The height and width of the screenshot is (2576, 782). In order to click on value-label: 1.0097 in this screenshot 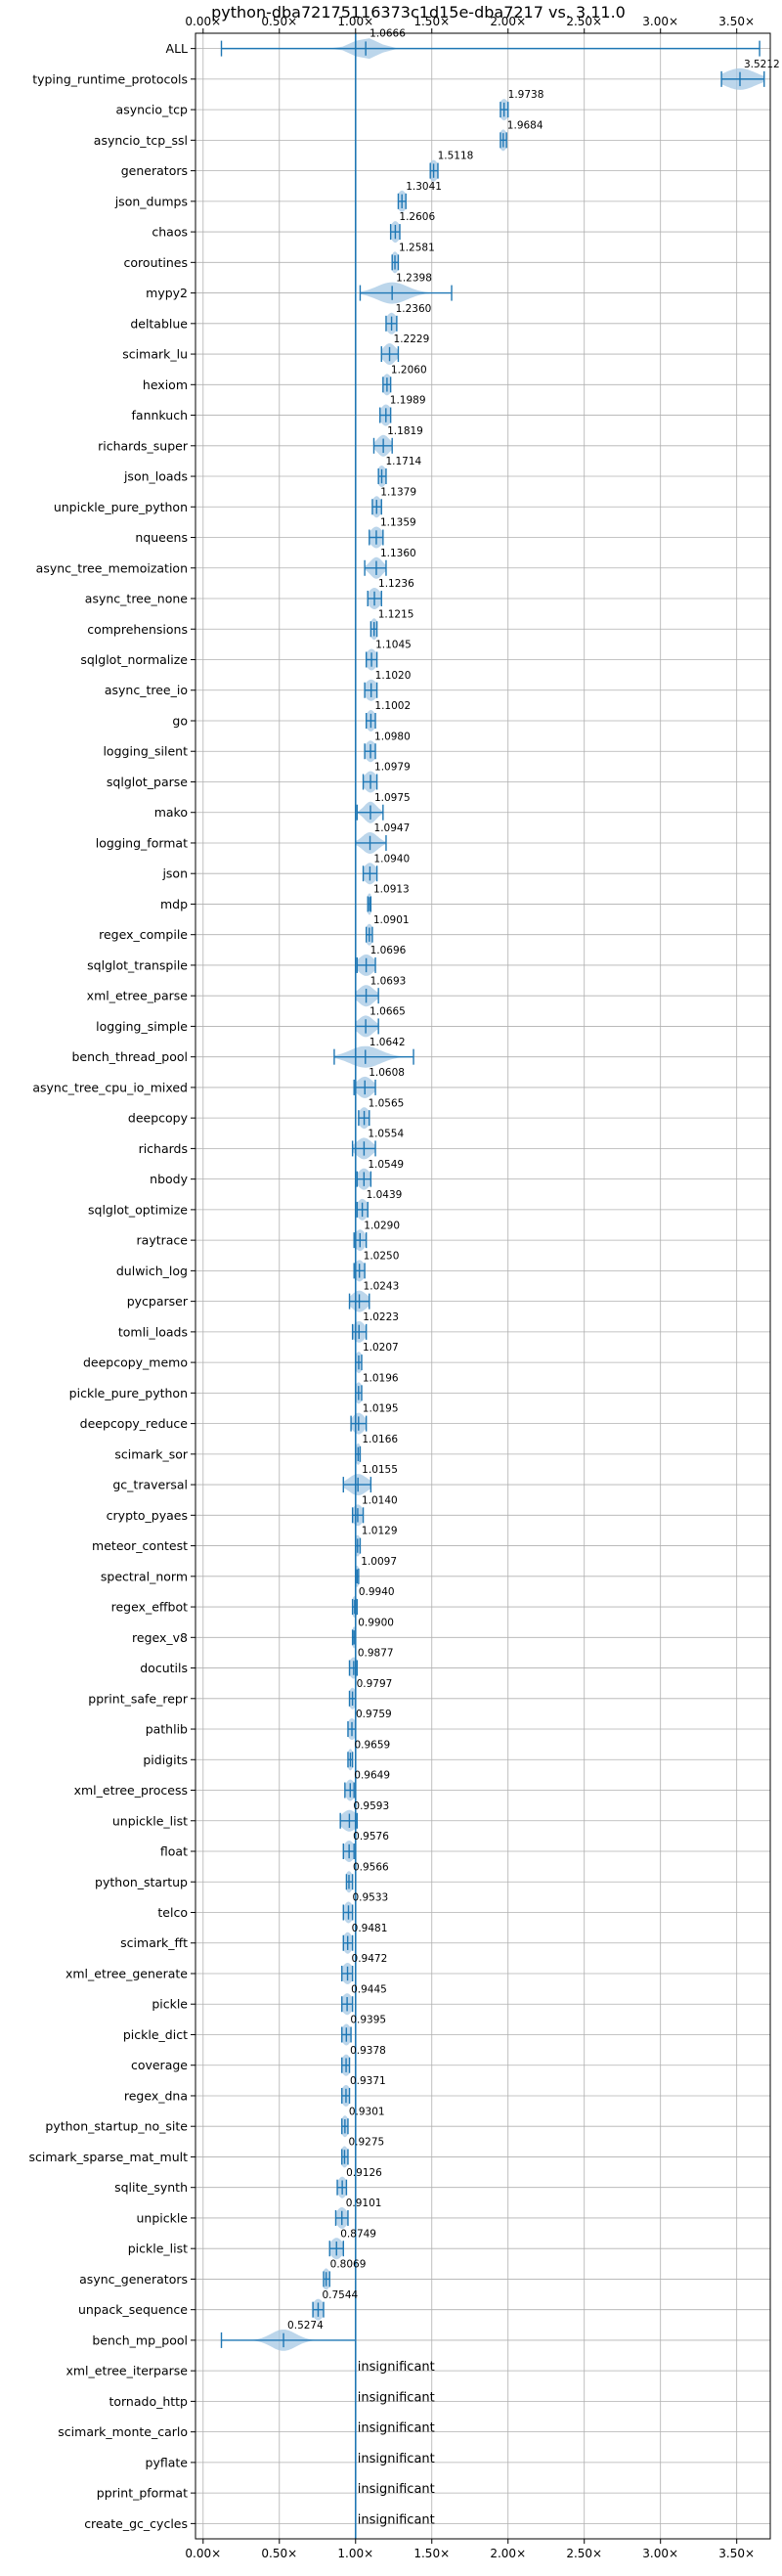, I will do `click(379, 1562)`.